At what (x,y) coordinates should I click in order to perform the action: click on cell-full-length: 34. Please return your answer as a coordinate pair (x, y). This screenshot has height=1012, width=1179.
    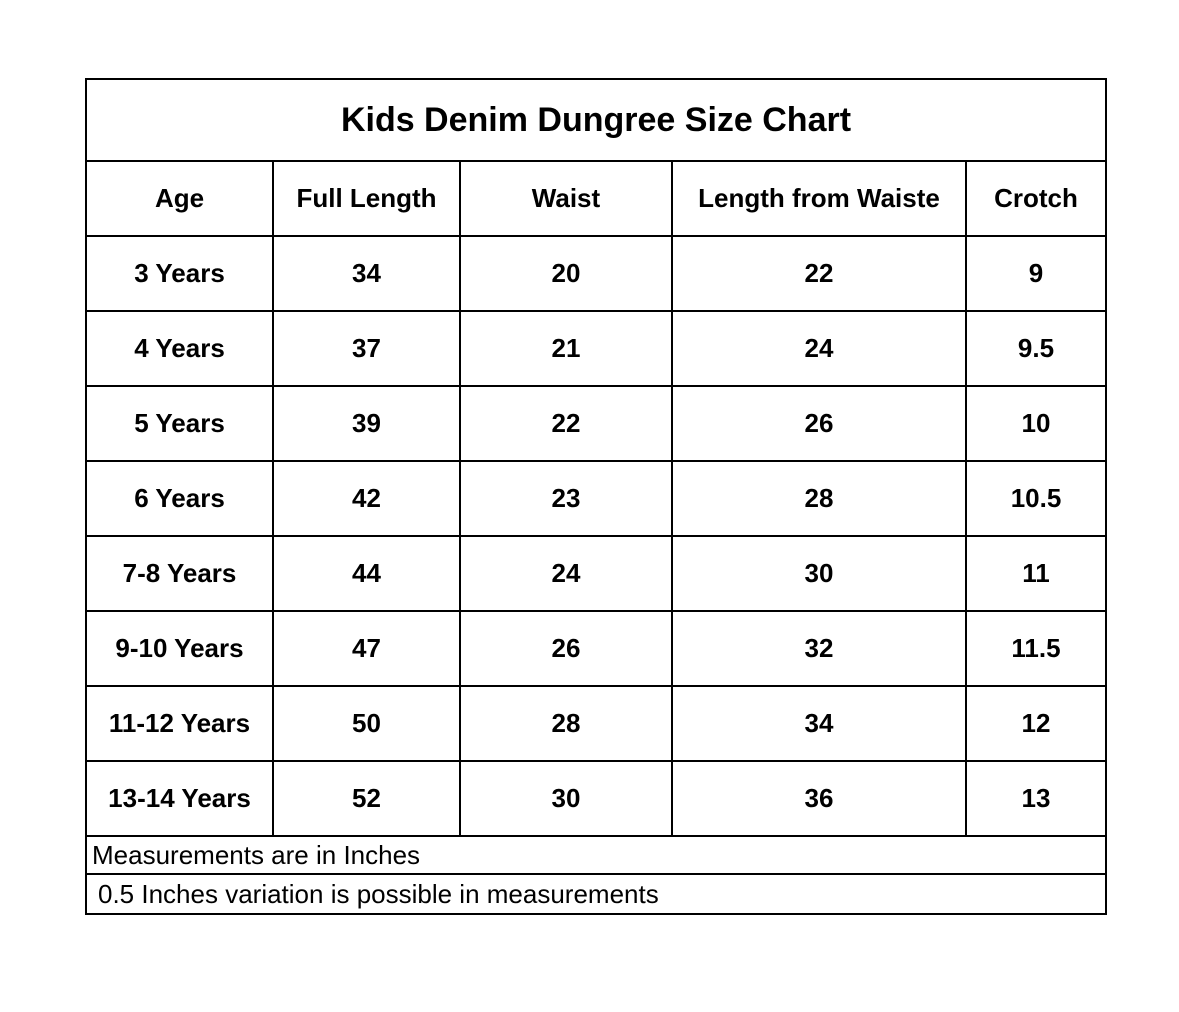
    Looking at the image, I should click on (367, 274).